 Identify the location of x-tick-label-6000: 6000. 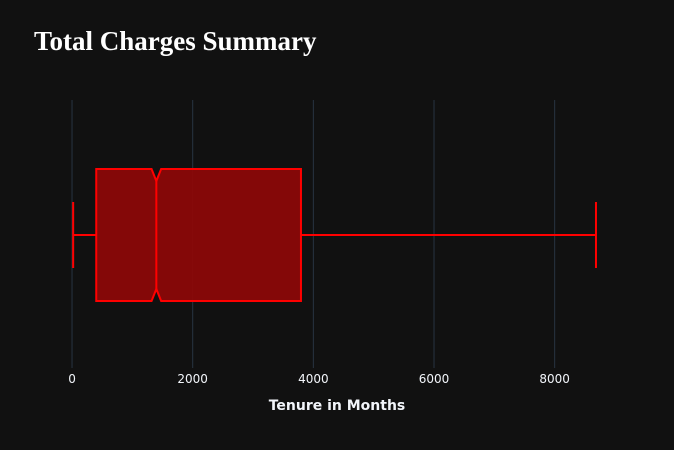
(434, 379).